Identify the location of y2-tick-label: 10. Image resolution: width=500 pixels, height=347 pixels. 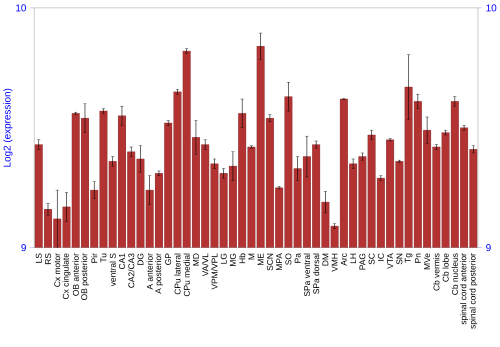
(491, 8).